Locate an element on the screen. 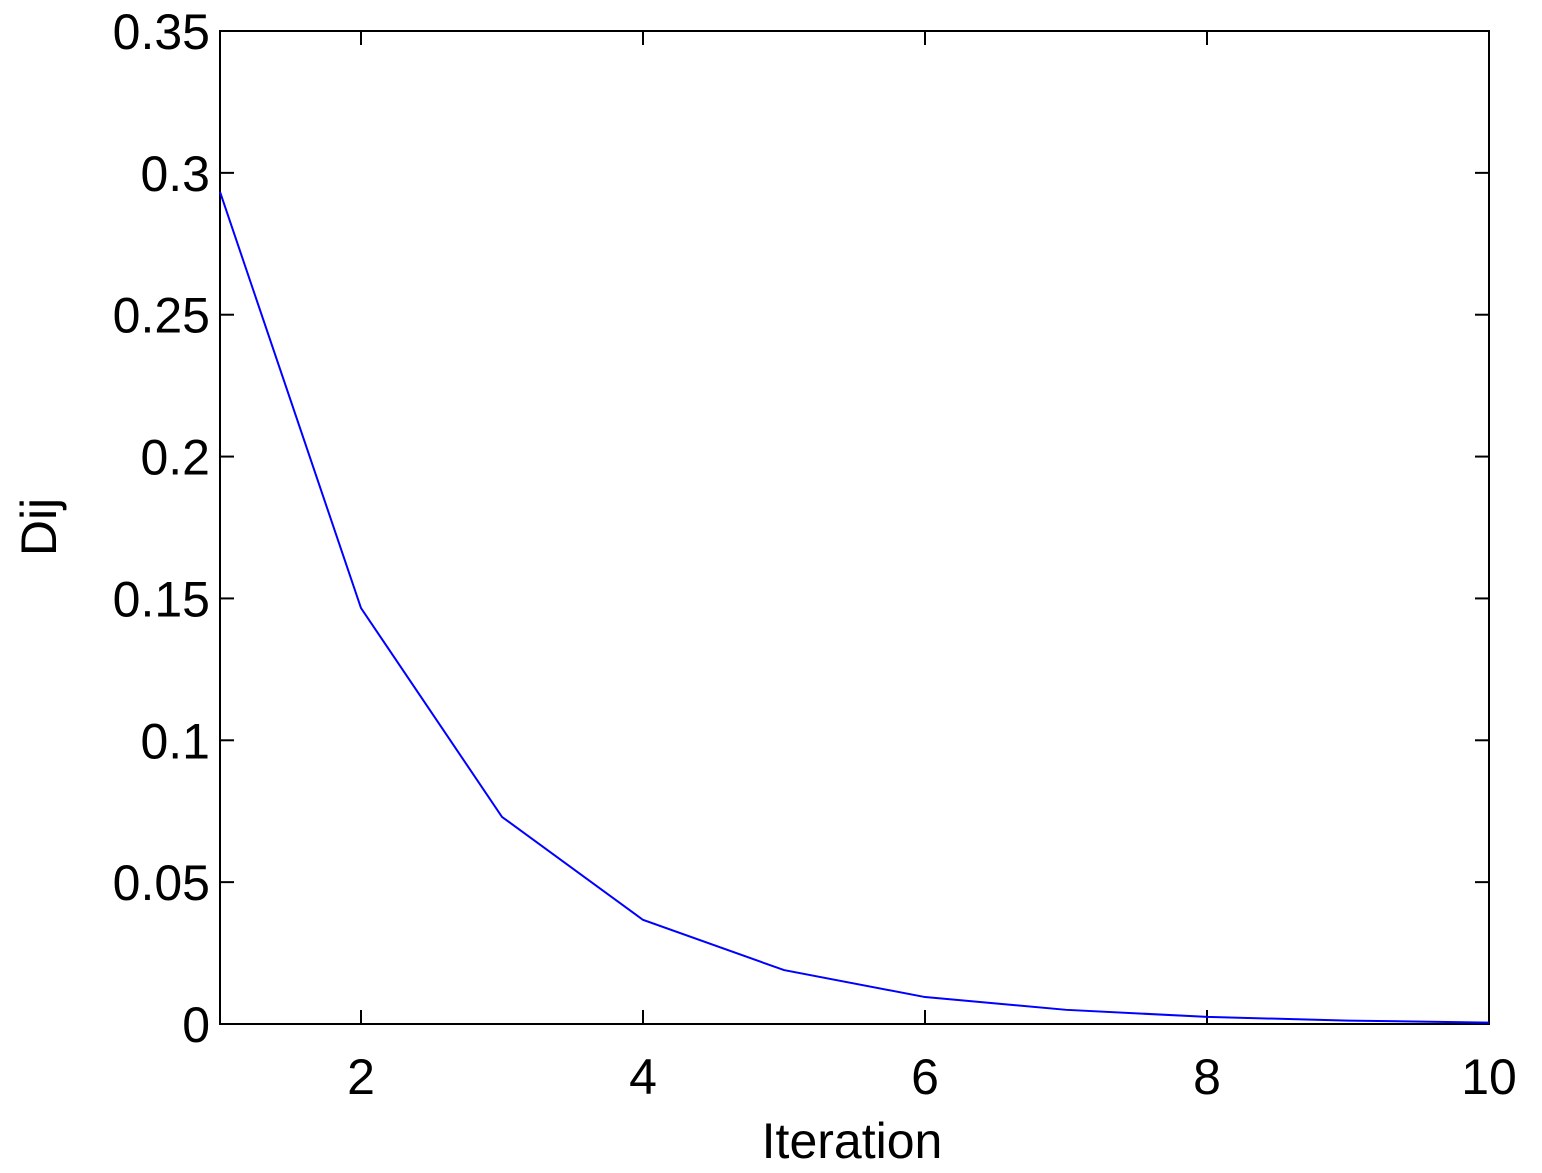  y-tick-label: 0.35 is located at coordinates (161, 32).